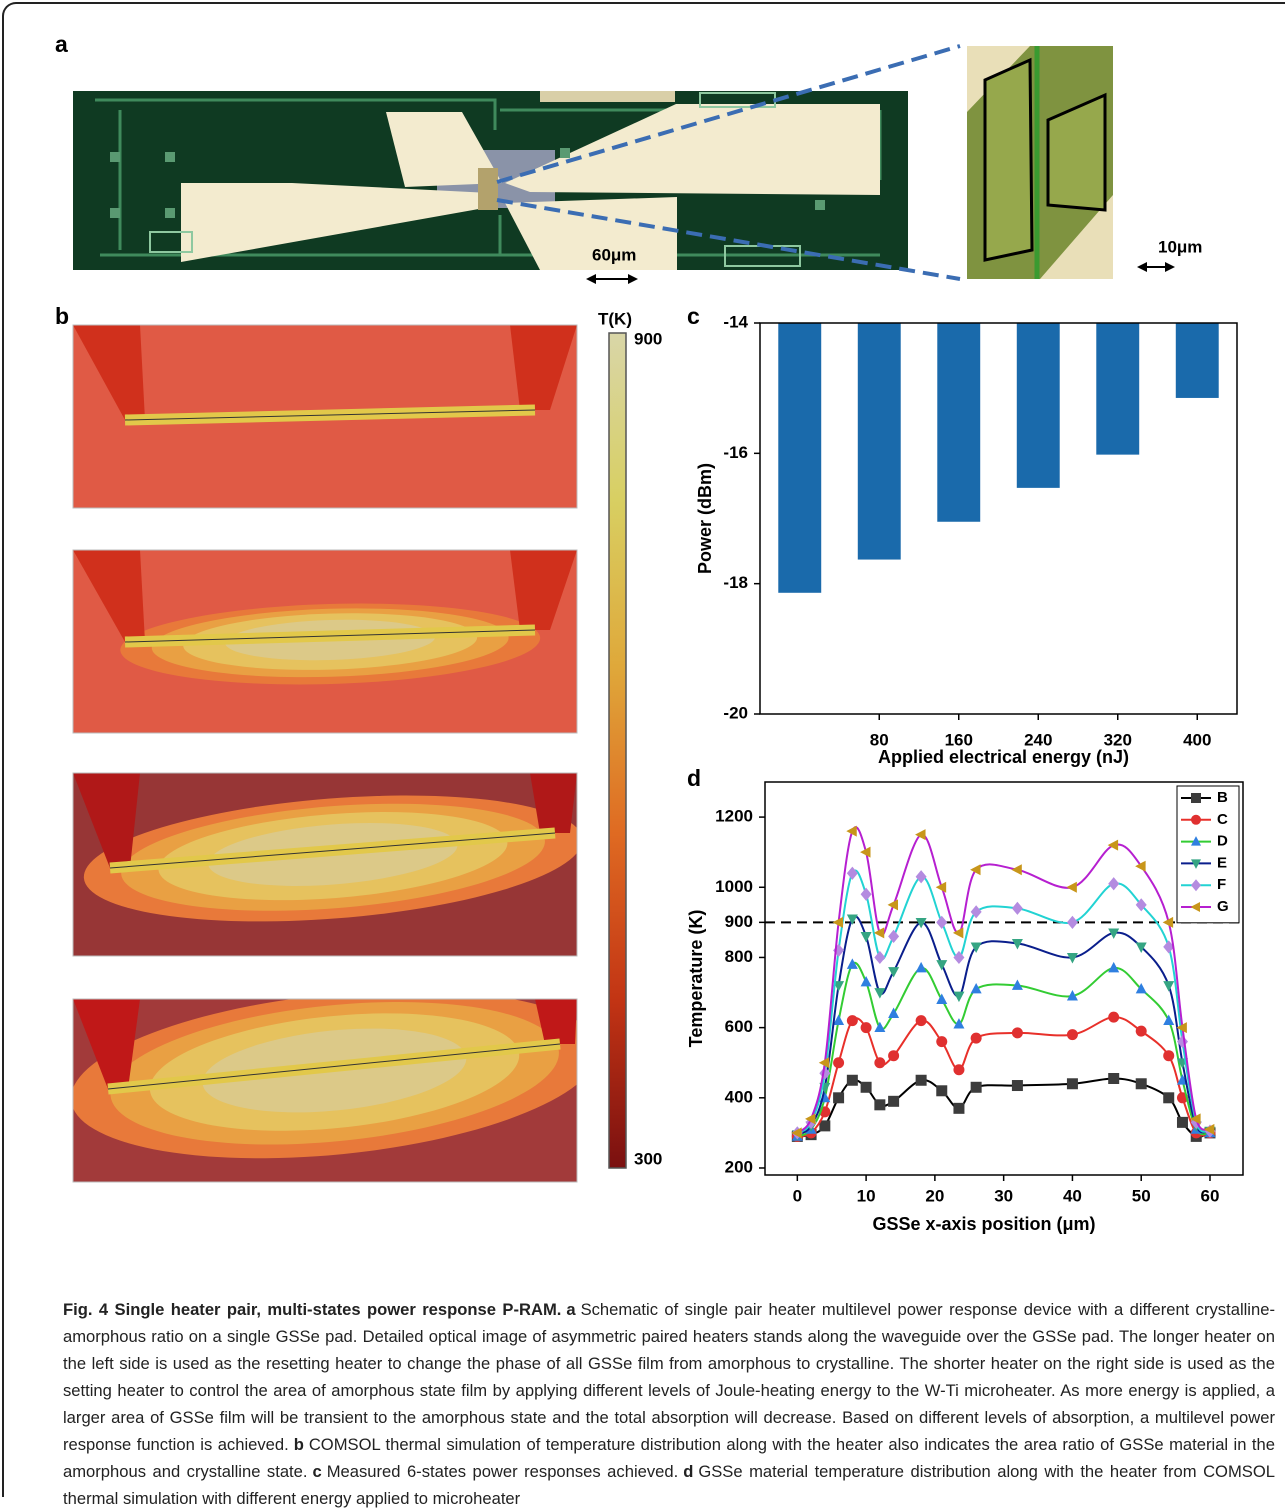  I want to click on caption-panel: c, so click(317, 1471).